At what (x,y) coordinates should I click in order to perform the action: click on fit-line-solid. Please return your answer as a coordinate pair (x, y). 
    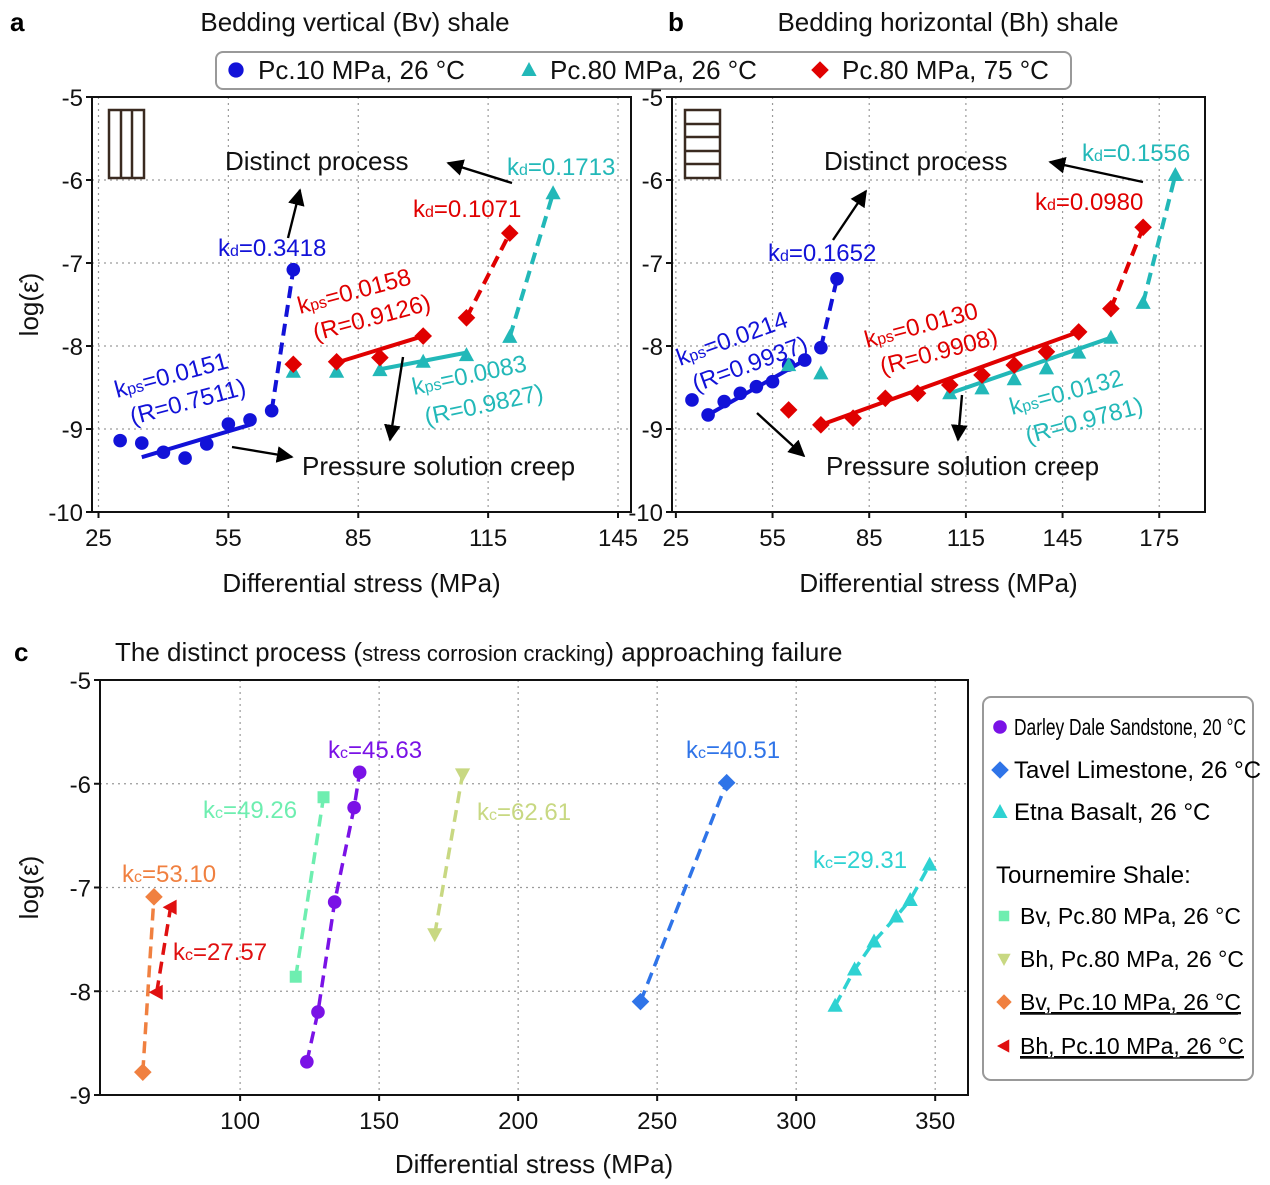
    Looking at the image, I should click on (1030, 365).